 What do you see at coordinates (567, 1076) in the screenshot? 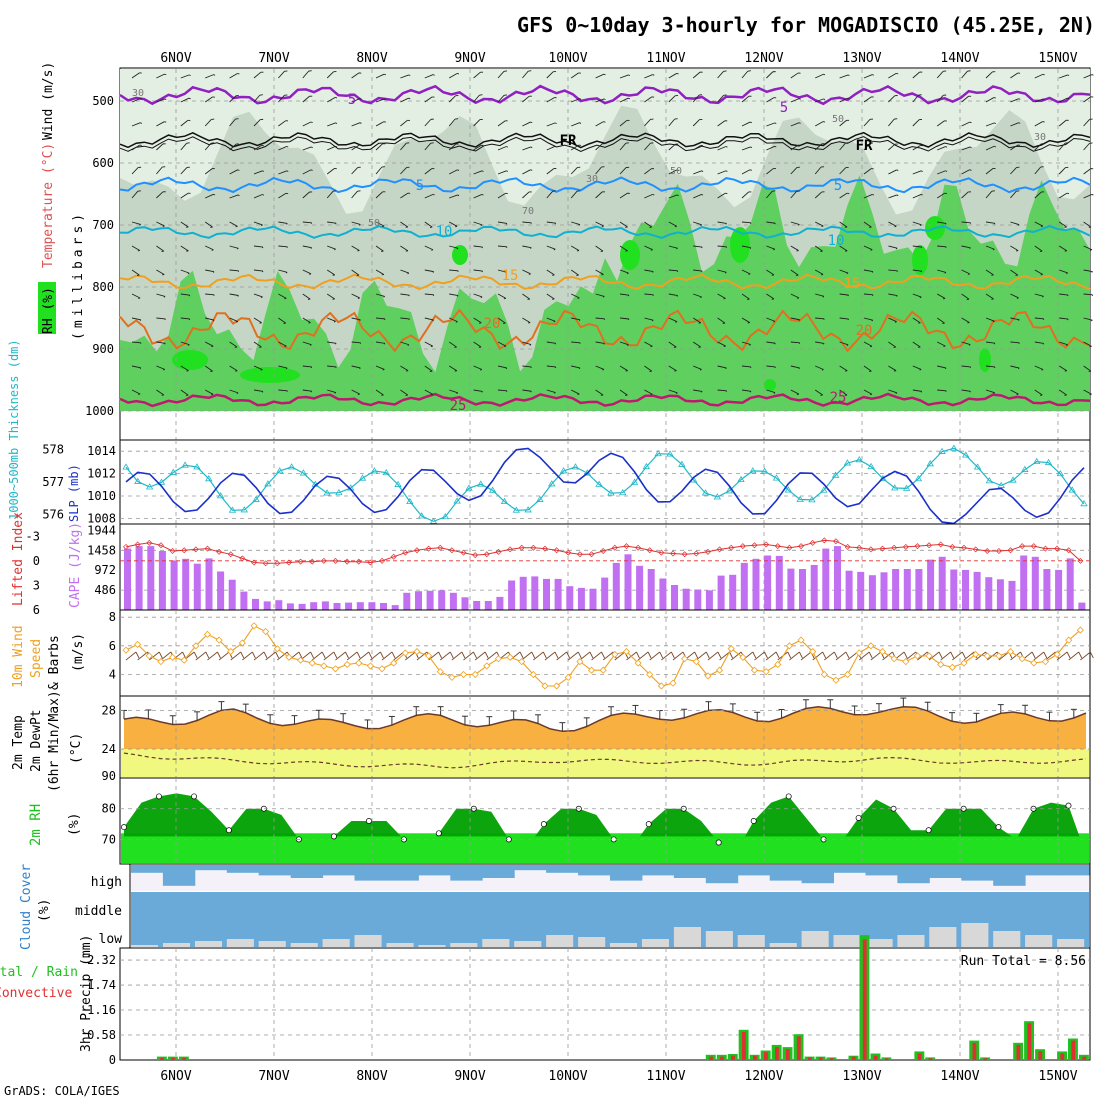
I see `bottom-date-label: 10NOV` at bounding box center [567, 1076].